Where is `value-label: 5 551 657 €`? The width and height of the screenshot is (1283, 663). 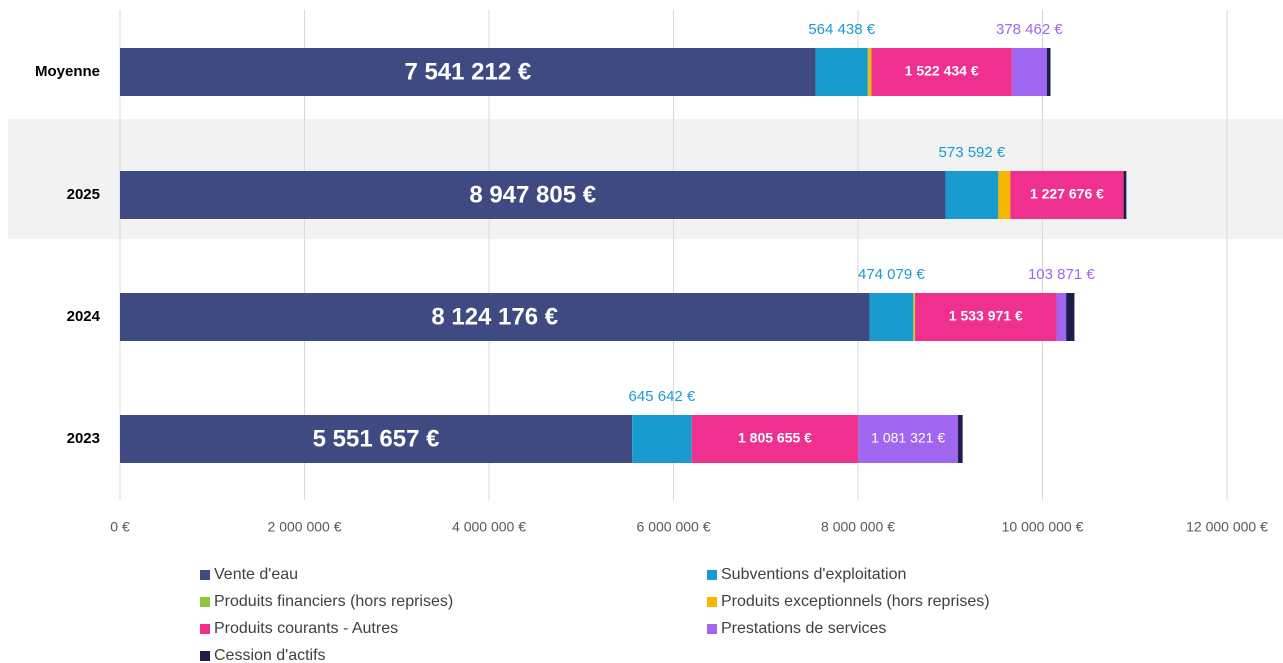 value-label: 5 551 657 € is located at coordinates (376, 438).